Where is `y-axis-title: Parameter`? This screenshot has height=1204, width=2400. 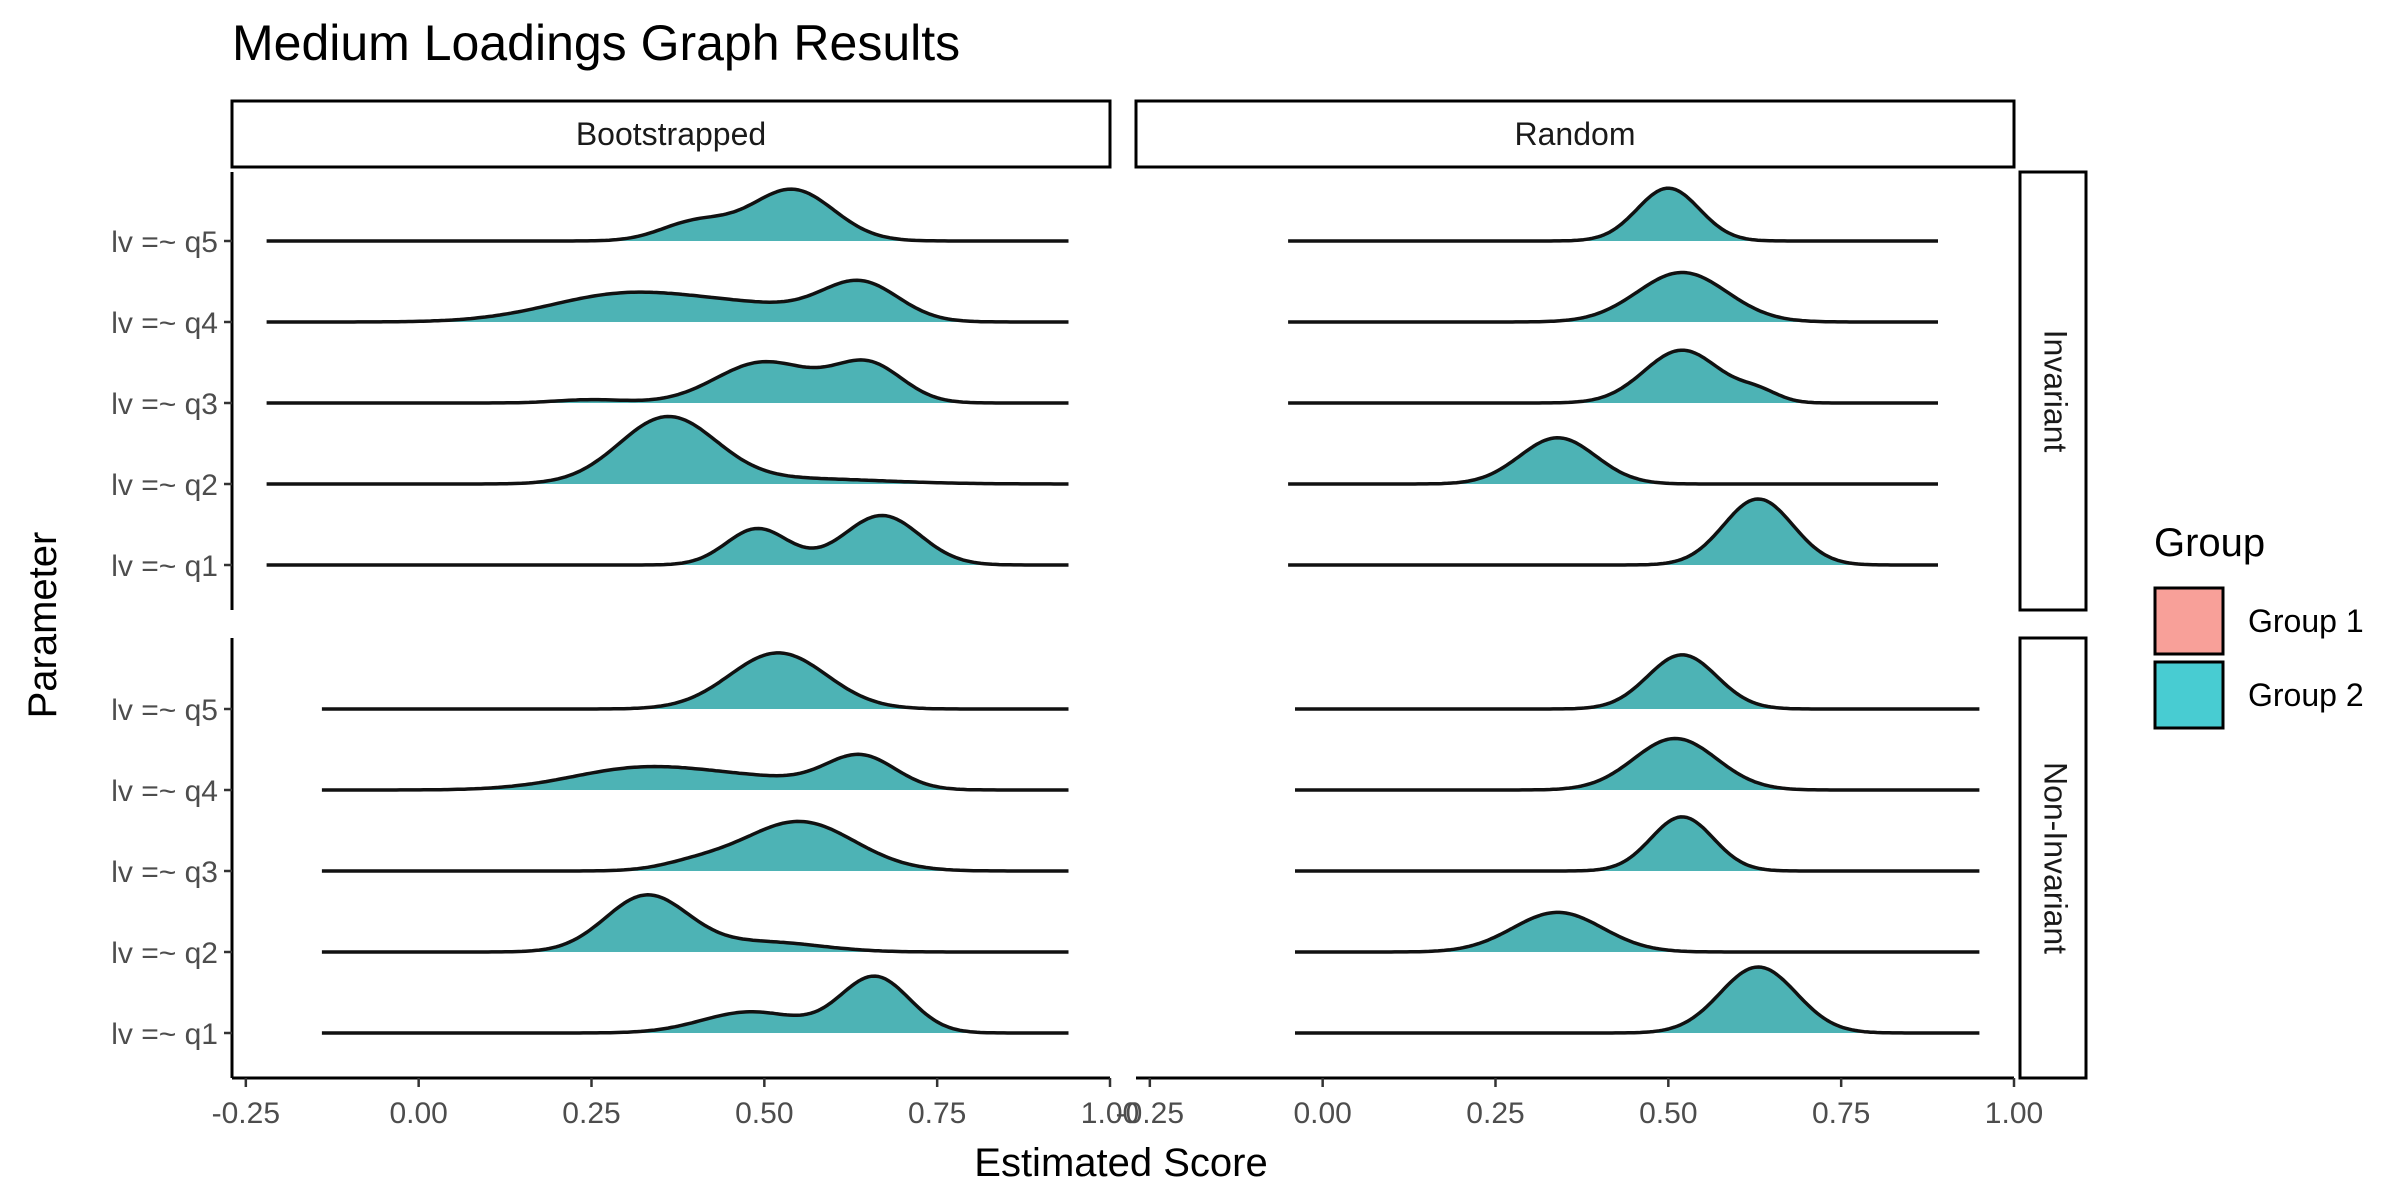 y-axis-title: Parameter is located at coordinates (43, 625).